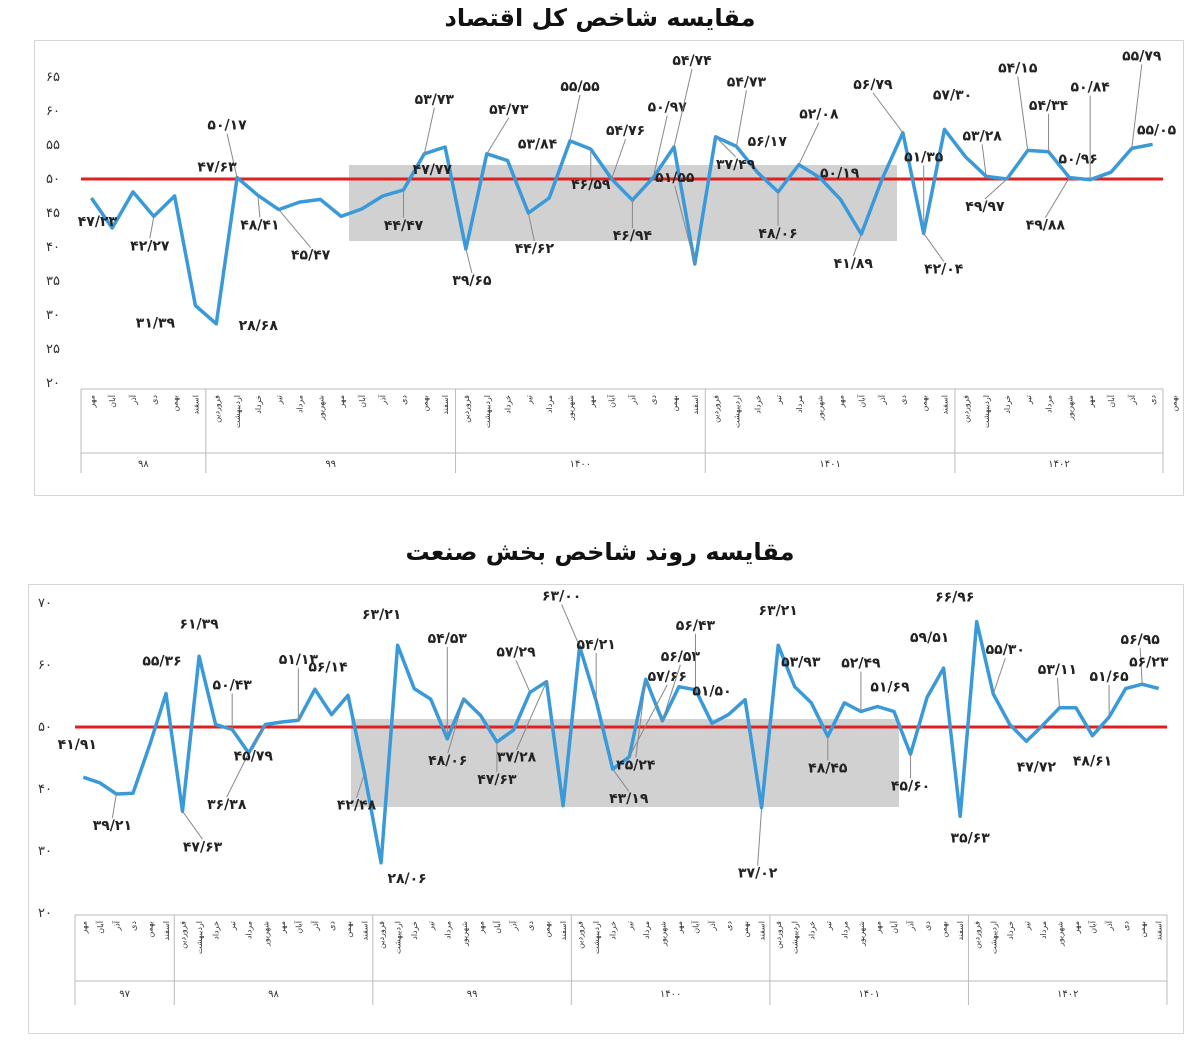  I want to click on data-label: ۵۱/۶۹, so click(890, 688).